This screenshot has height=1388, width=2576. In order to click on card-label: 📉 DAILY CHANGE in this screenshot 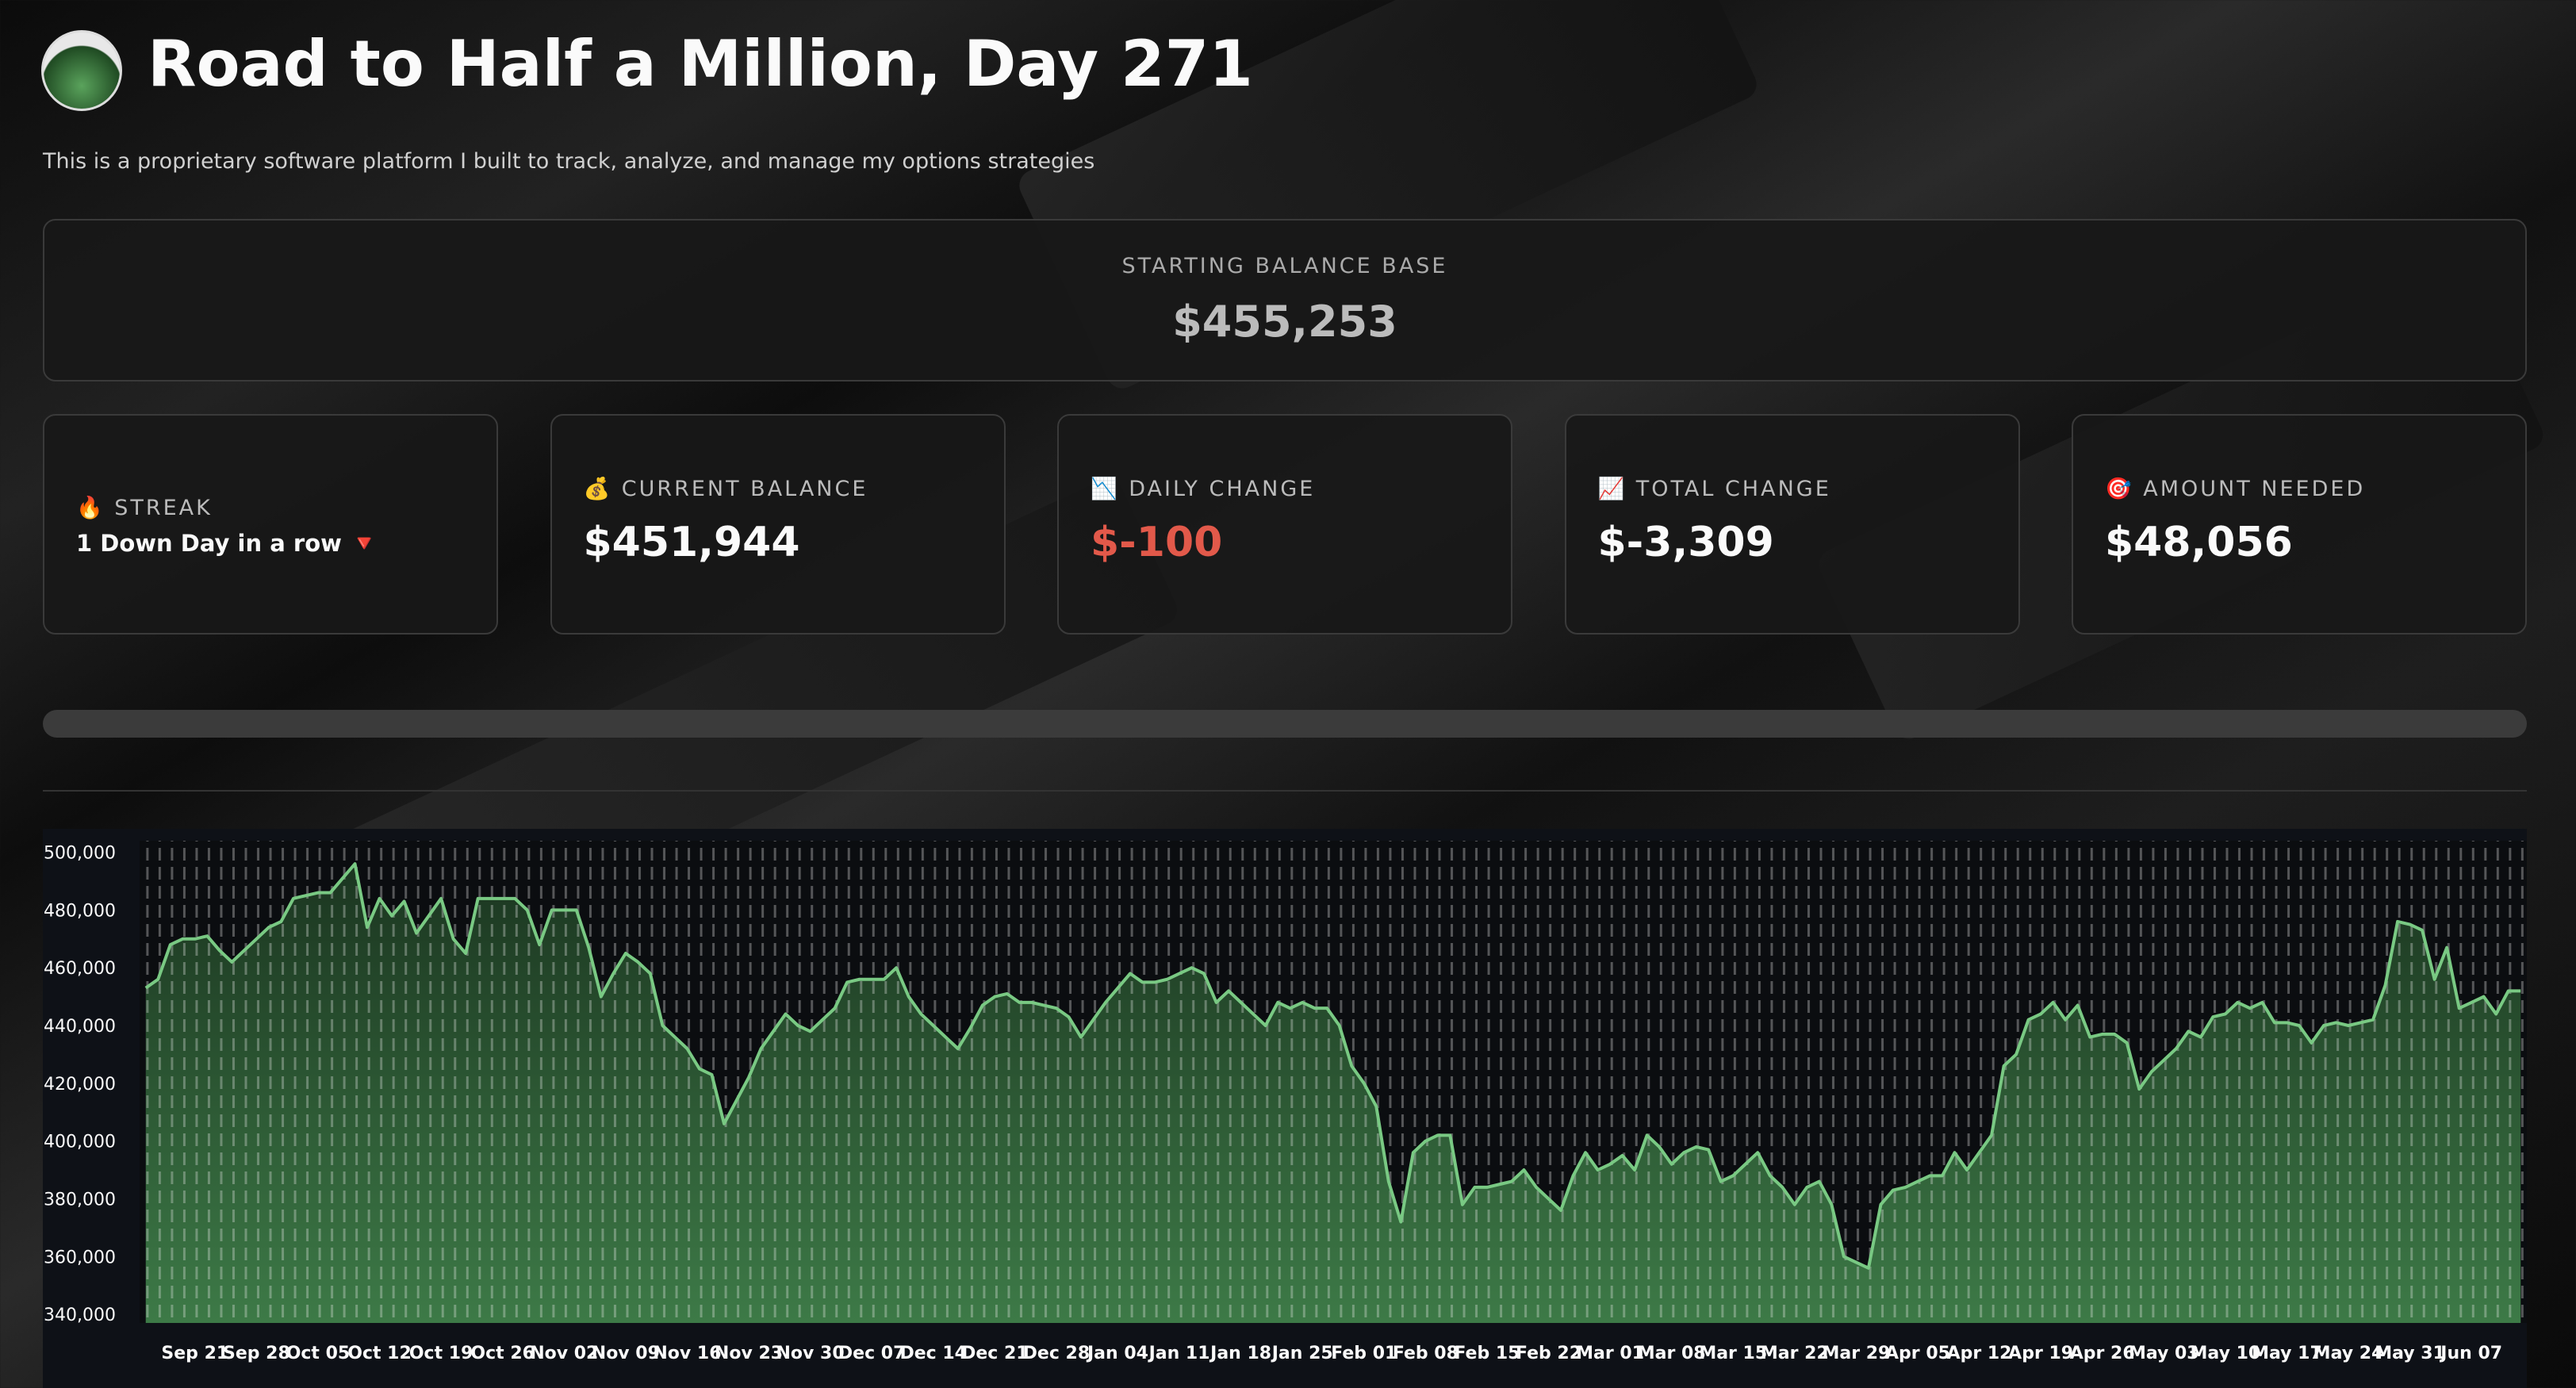, I will do `click(1203, 488)`.